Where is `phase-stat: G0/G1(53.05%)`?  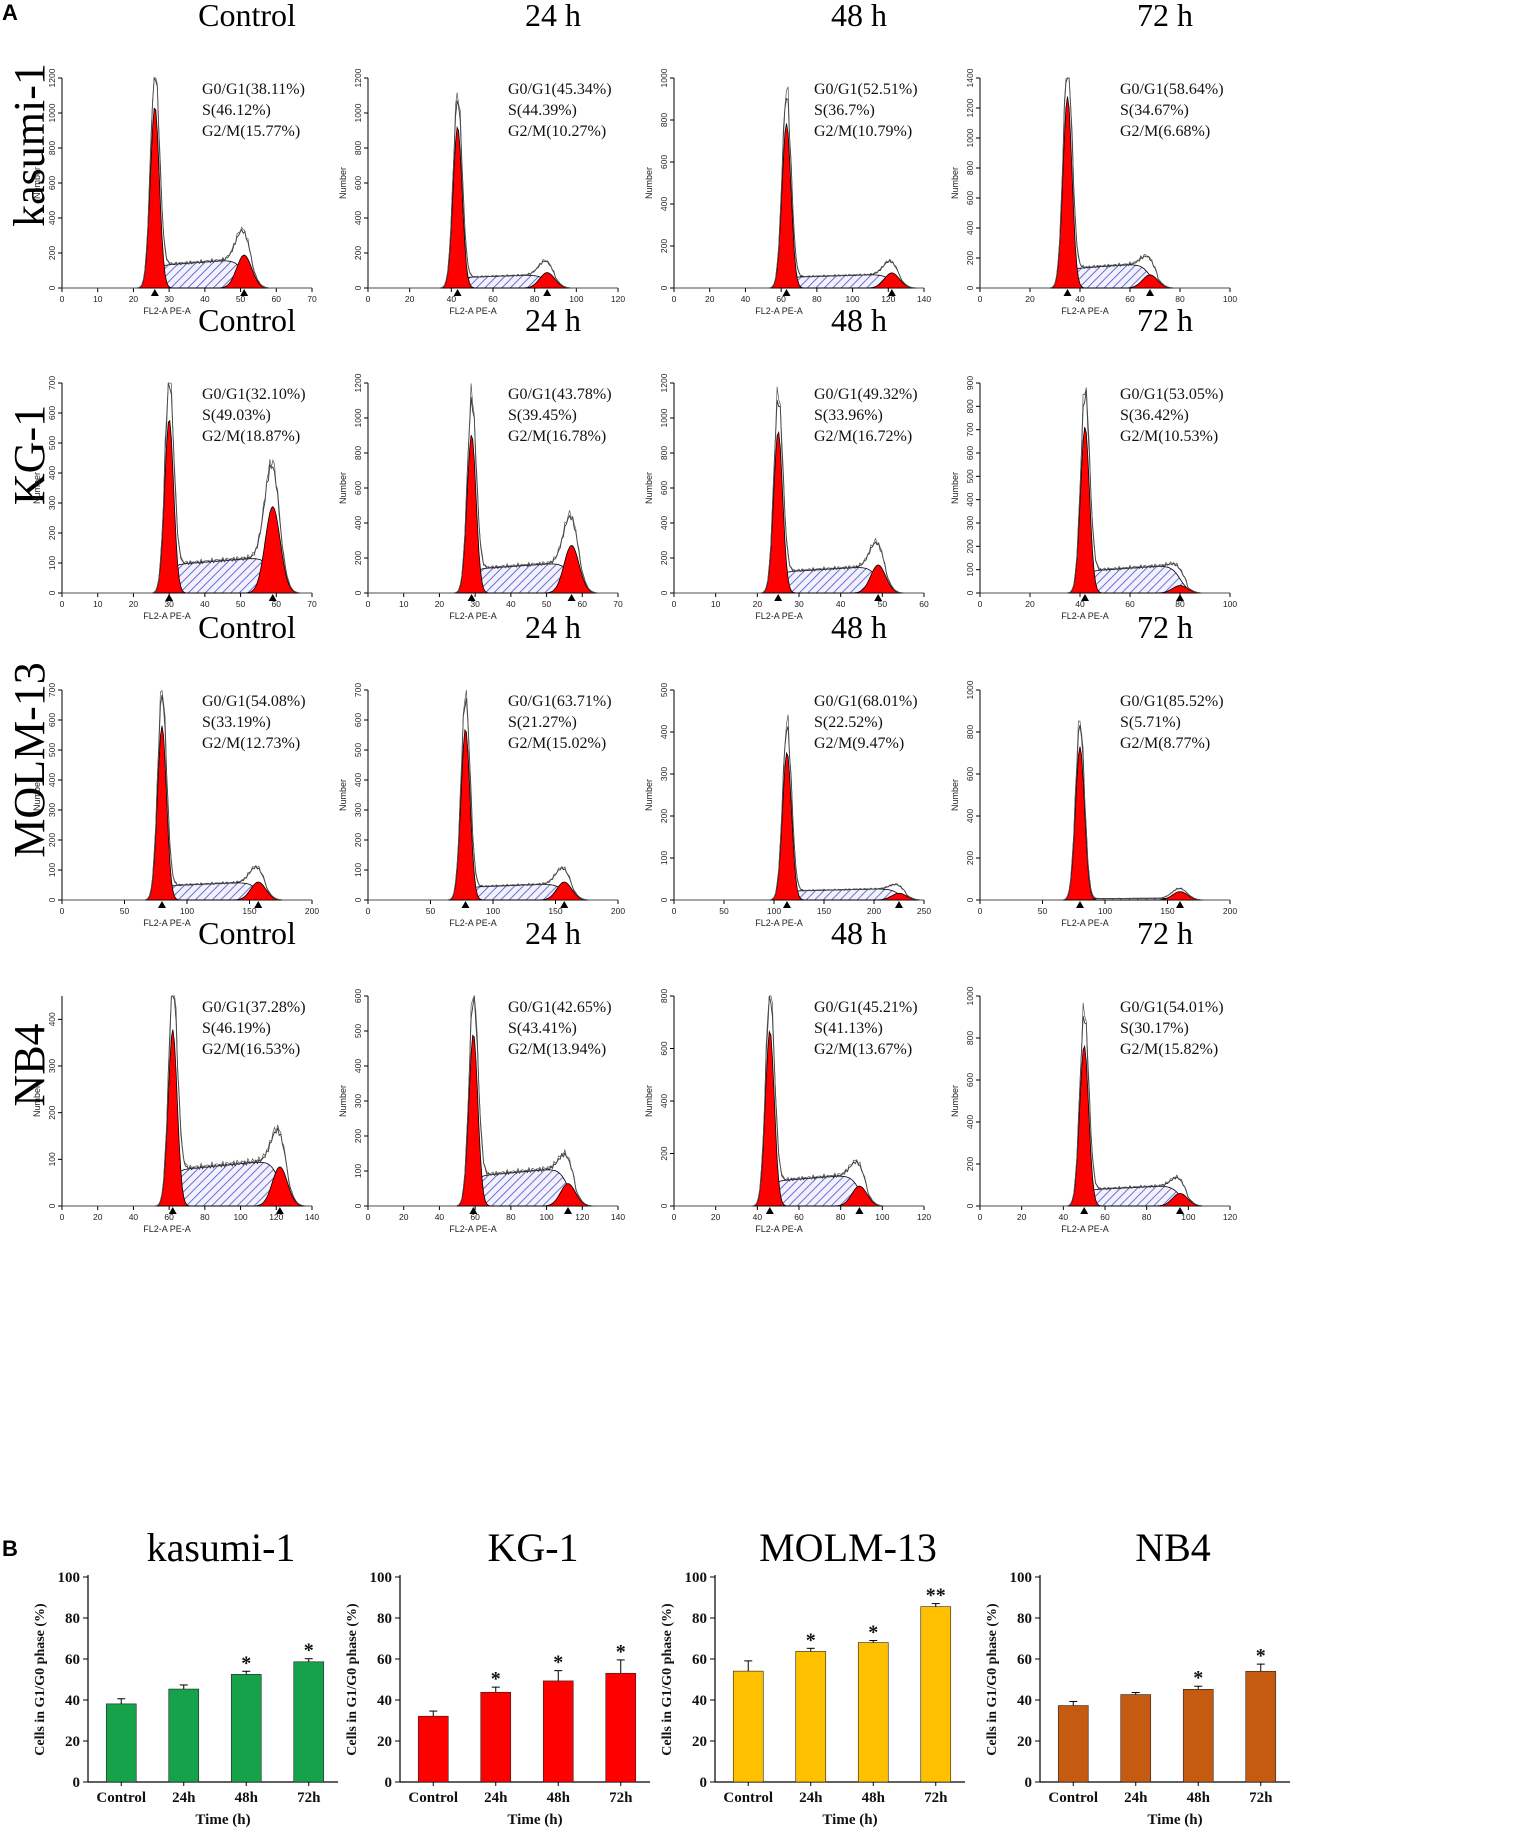
phase-stat: G0/G1(53.05%) is located at coordinates (1172, 394).